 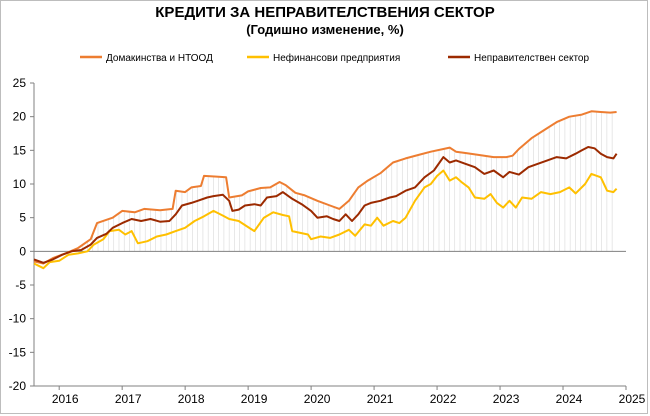 What do you see at coordinates (254, 399) in the screenshot?
I see `x-tick-label: 2019` at bounding box center [254, 399].